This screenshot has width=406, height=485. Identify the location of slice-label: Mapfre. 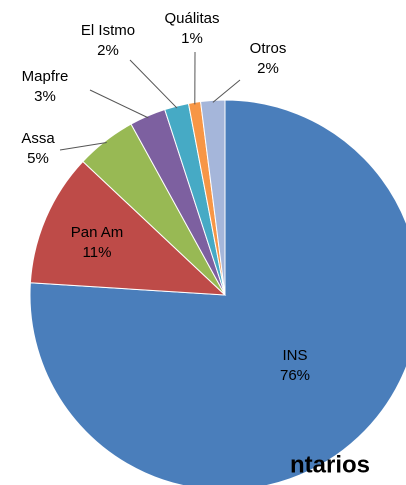
(45, 76).